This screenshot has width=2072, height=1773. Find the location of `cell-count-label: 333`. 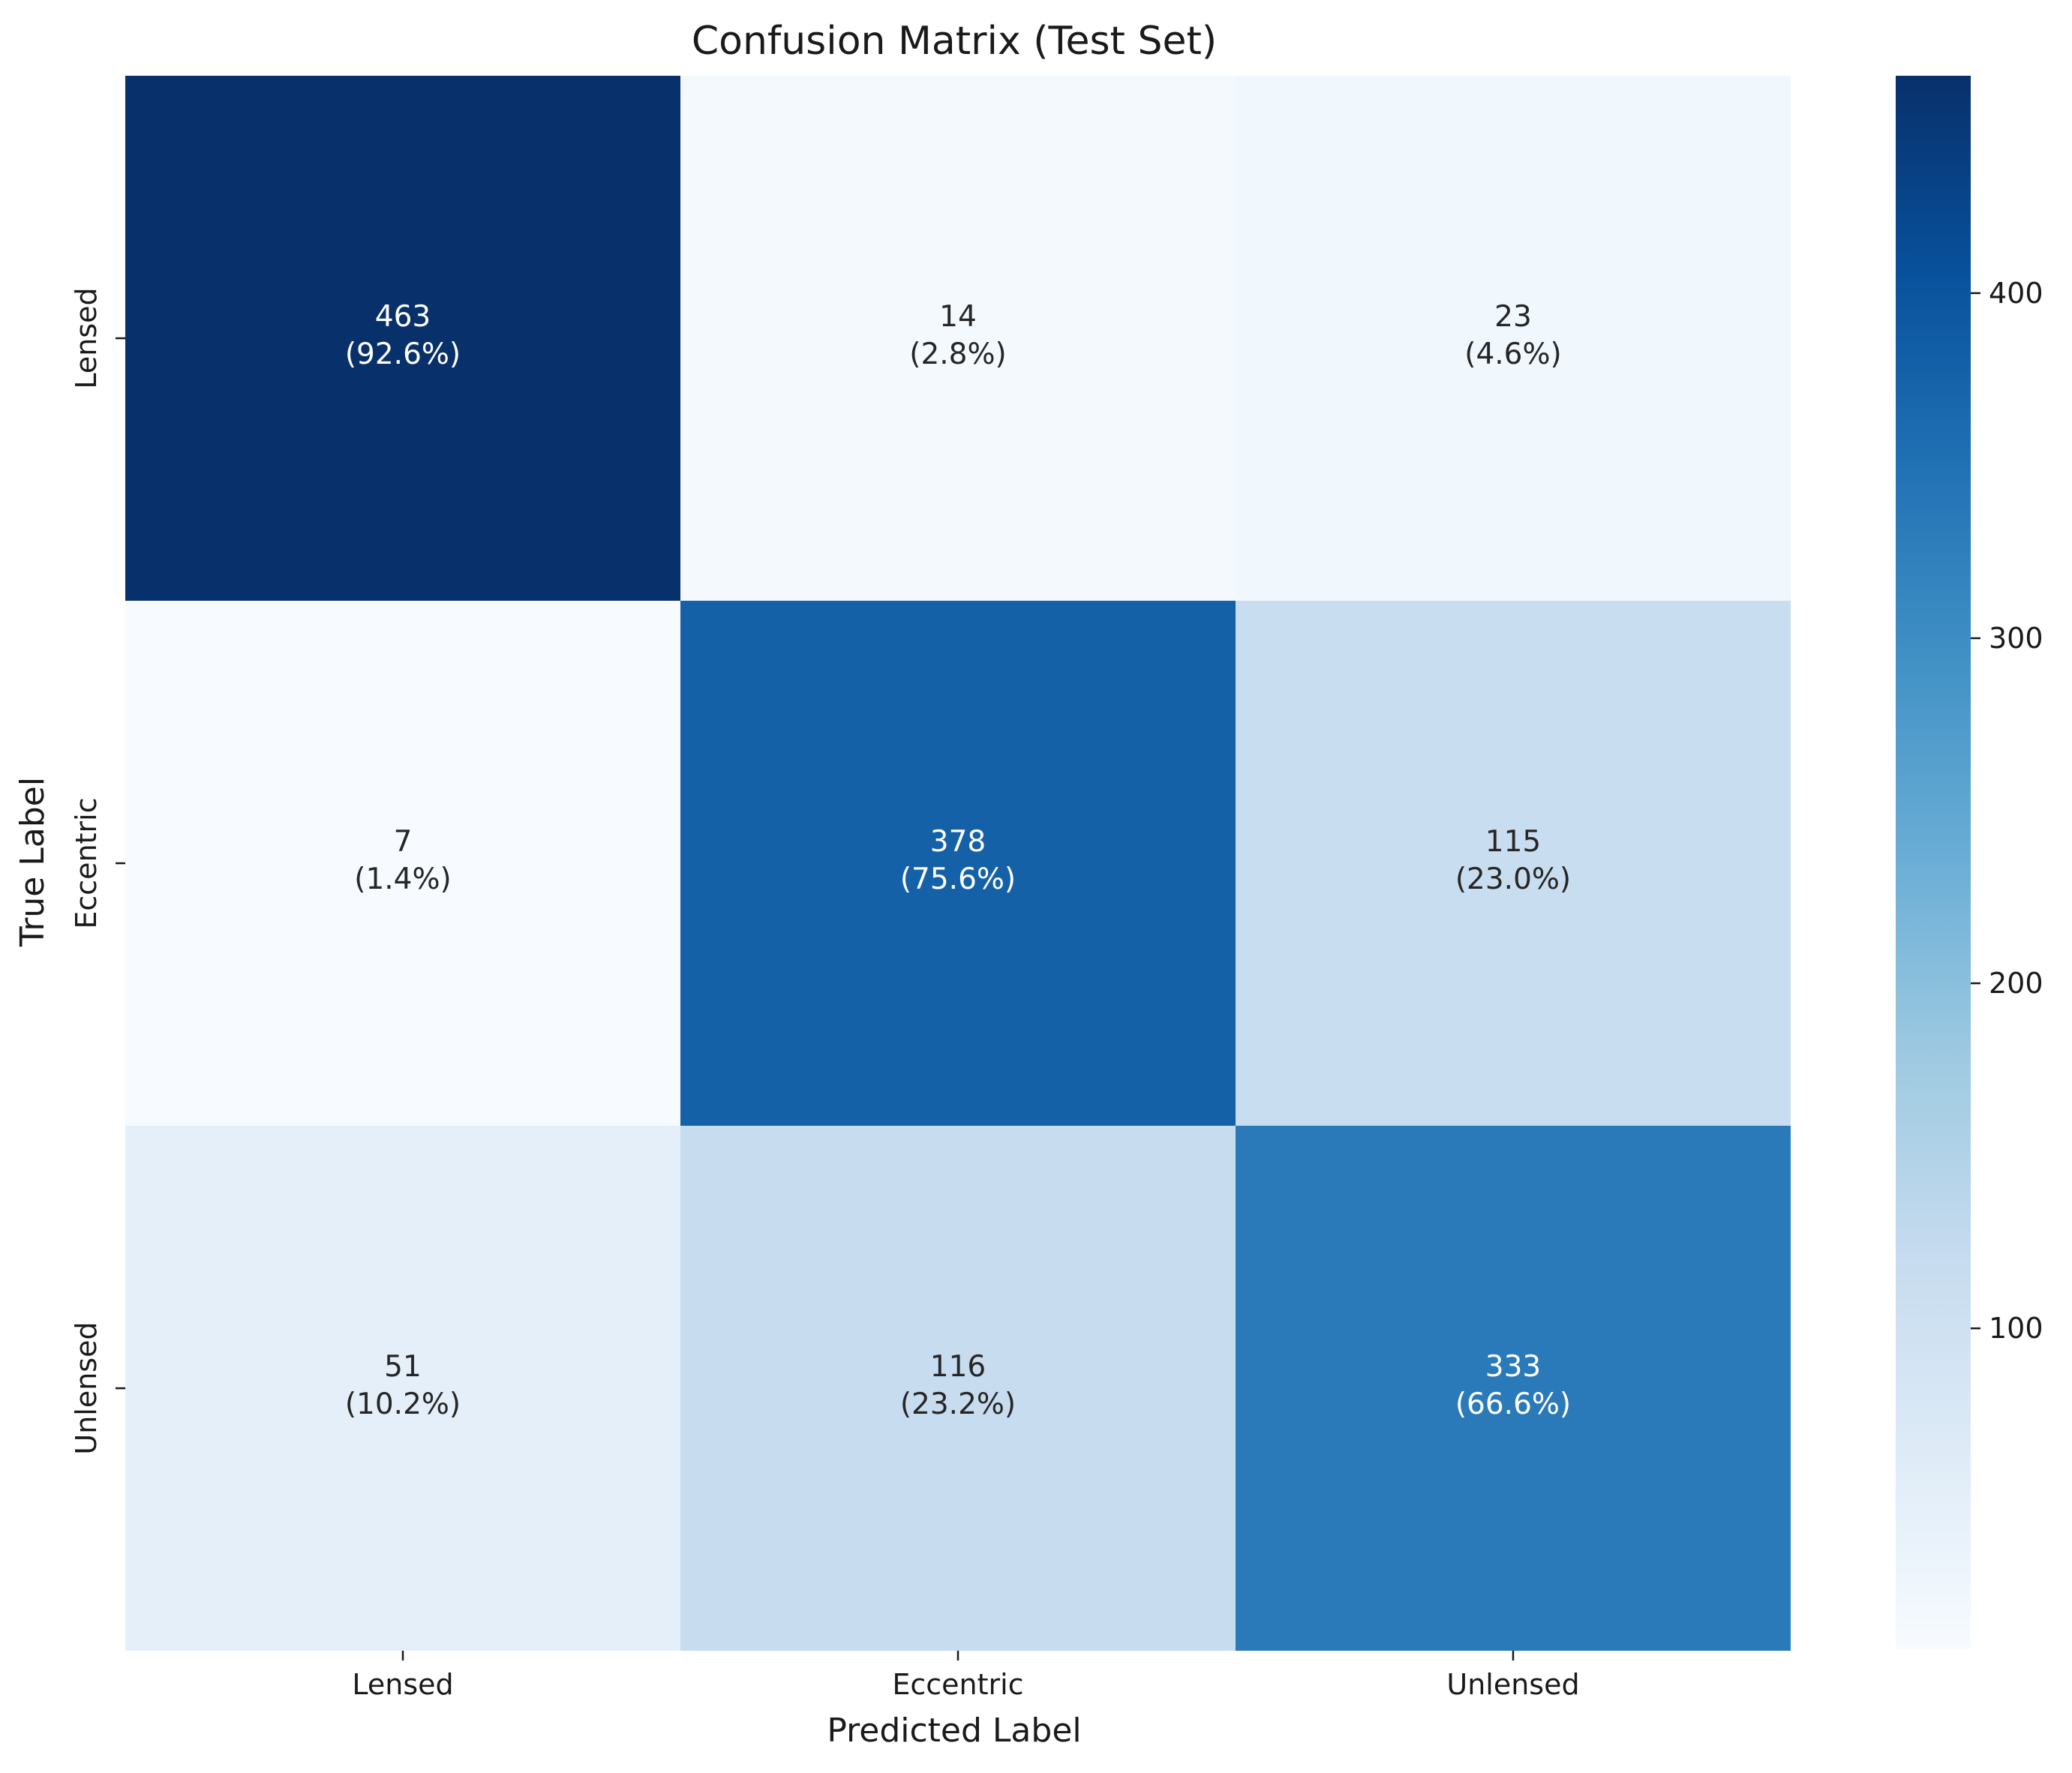

cell-count-label: 333 is located at coordinates (1513, 1367).